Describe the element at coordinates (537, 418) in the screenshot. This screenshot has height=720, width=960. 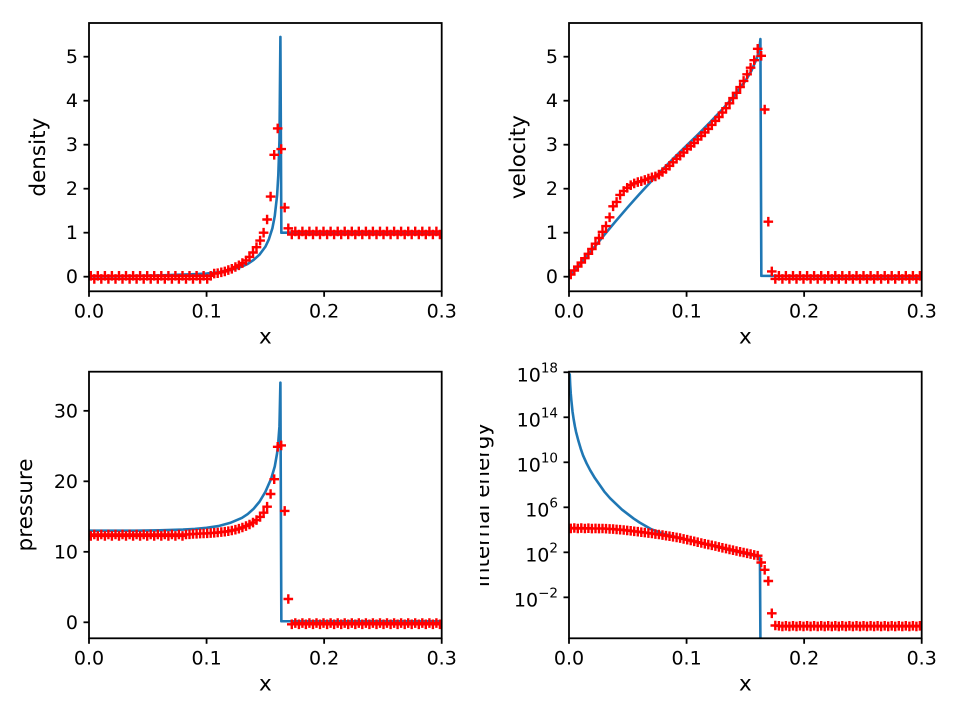
I see `y-tick-label: 10¹⁴` at that location.